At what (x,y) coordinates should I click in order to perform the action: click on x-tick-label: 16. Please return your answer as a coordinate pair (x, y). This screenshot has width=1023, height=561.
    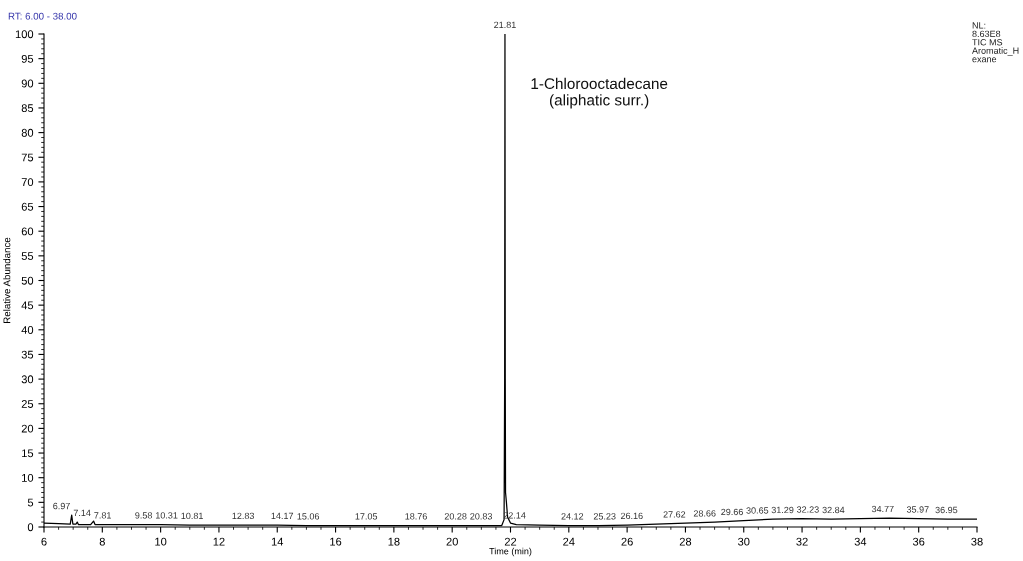
    Looking at the image, I should click on (336, 541).